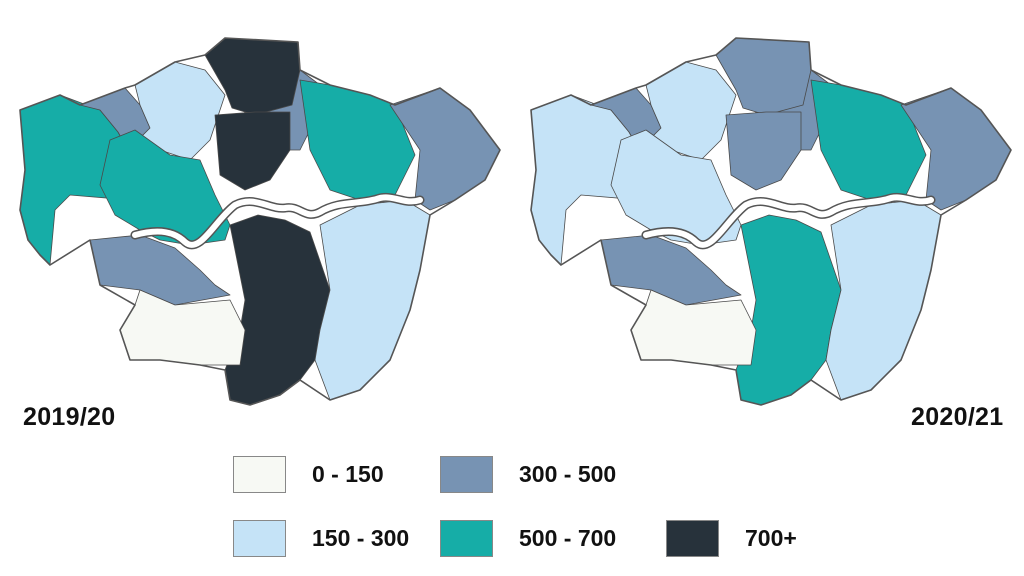 Image resolution: width=1024 pixels, height=576 pixels. I want to click on legend-item-500-700: 500 - 700, so click(528, 538).